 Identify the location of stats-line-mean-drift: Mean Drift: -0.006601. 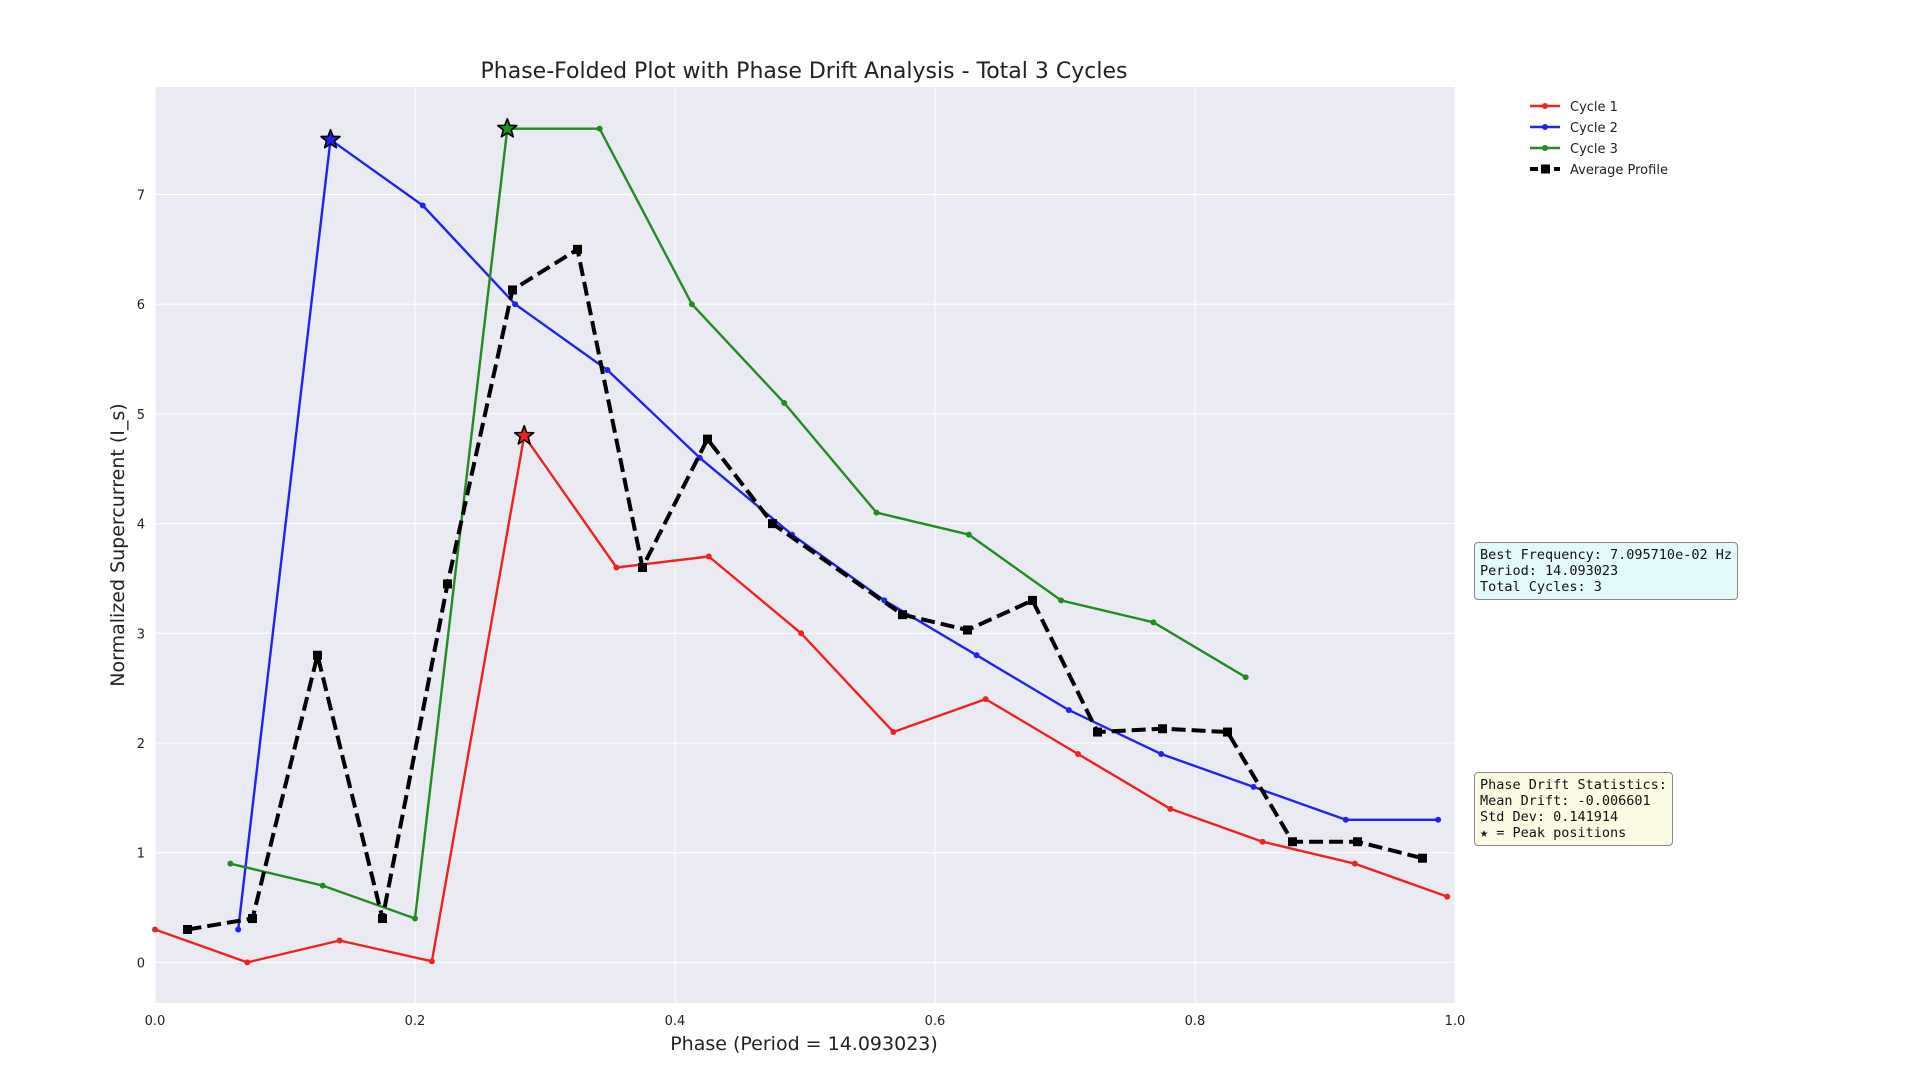
(1565, 801).